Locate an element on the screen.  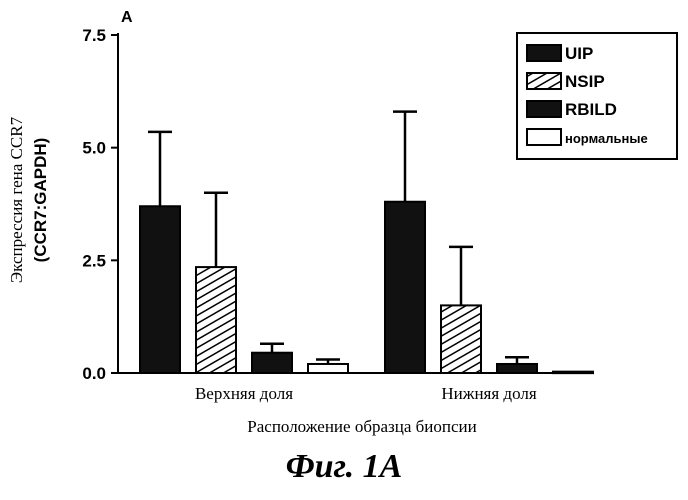
y-axis-label-group: Экспрессия гена CCR7 (CCR7:GAPDH) is located at coordinates (28, 199).